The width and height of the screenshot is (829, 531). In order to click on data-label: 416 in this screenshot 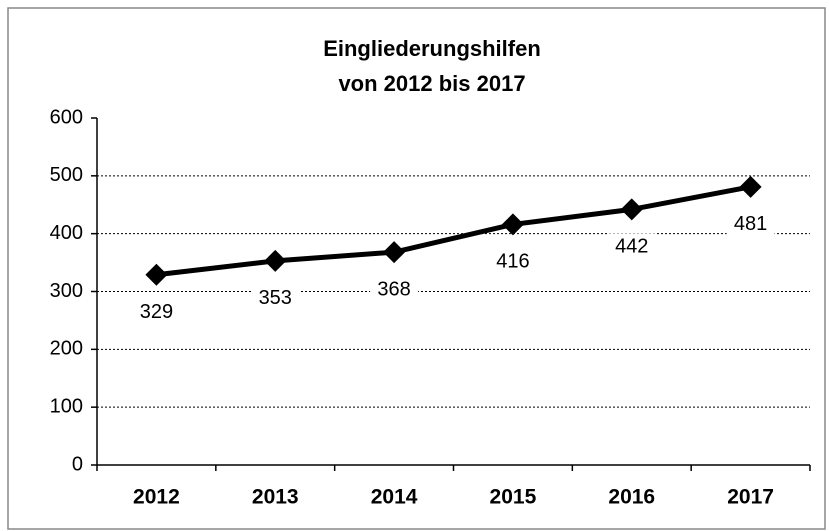, I will do `click(512, 262)`.